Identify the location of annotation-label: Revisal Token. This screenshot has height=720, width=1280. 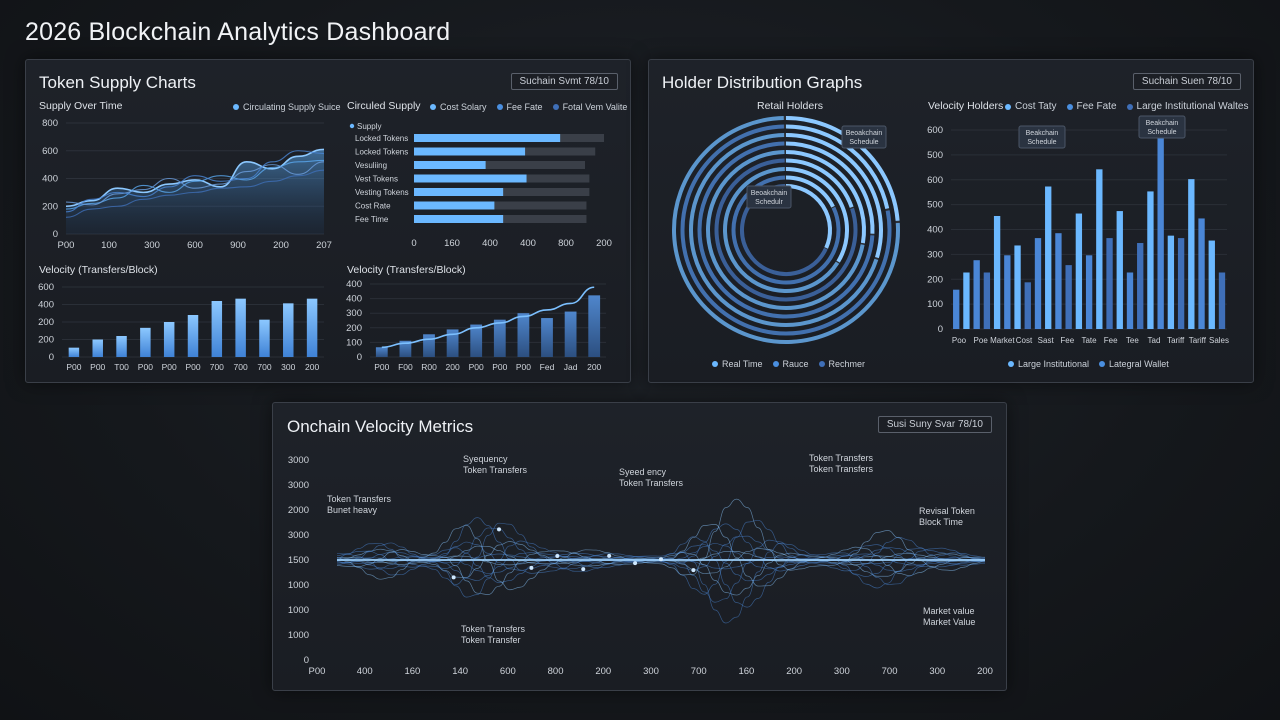
(947, 511).